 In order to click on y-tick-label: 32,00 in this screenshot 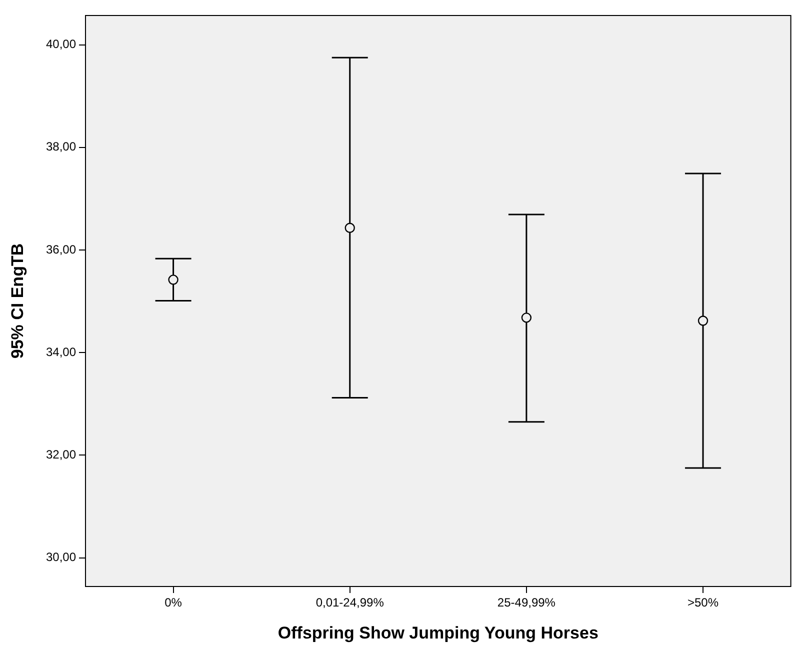, I will do `click(61, 454)`.